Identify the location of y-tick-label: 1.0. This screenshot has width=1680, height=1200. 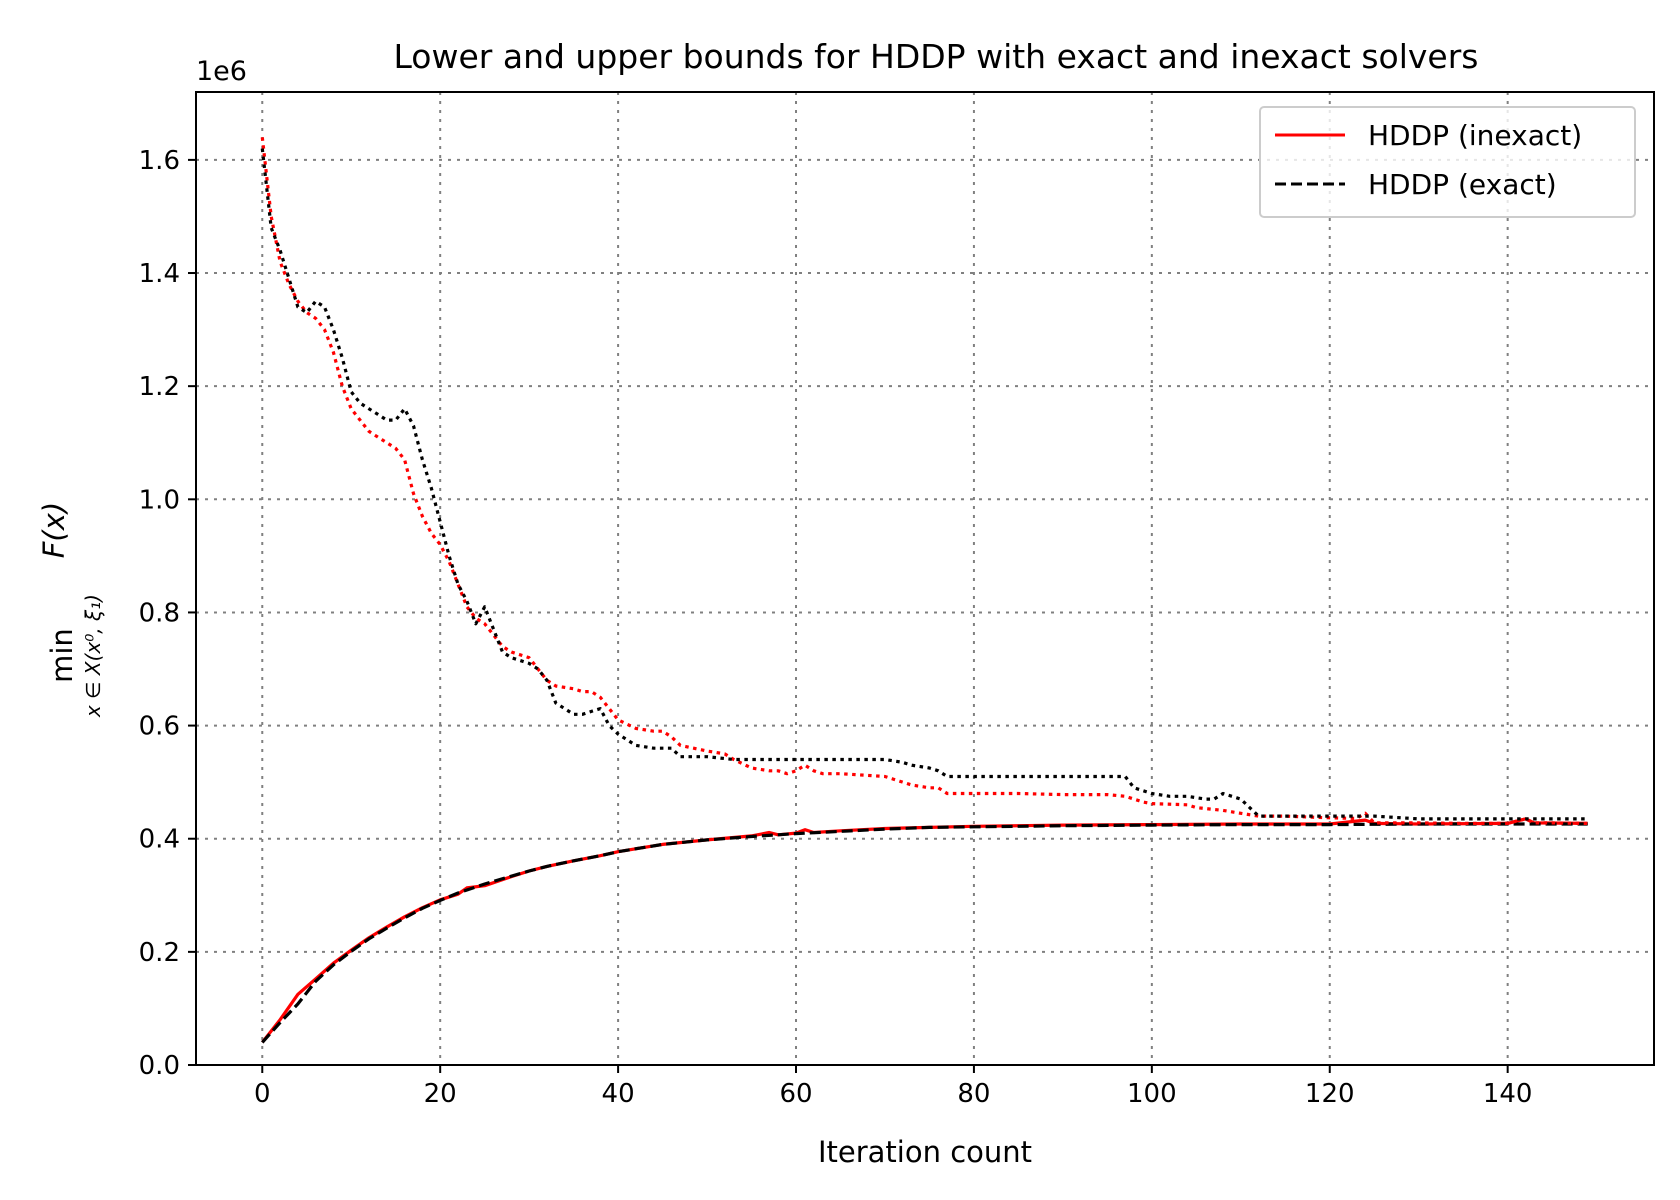
(159, 500).